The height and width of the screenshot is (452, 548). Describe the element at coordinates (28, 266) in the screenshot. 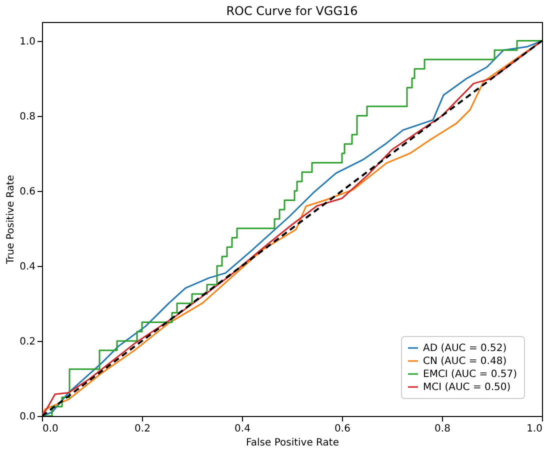

I see `y-tick-label: 0.4` at that location.